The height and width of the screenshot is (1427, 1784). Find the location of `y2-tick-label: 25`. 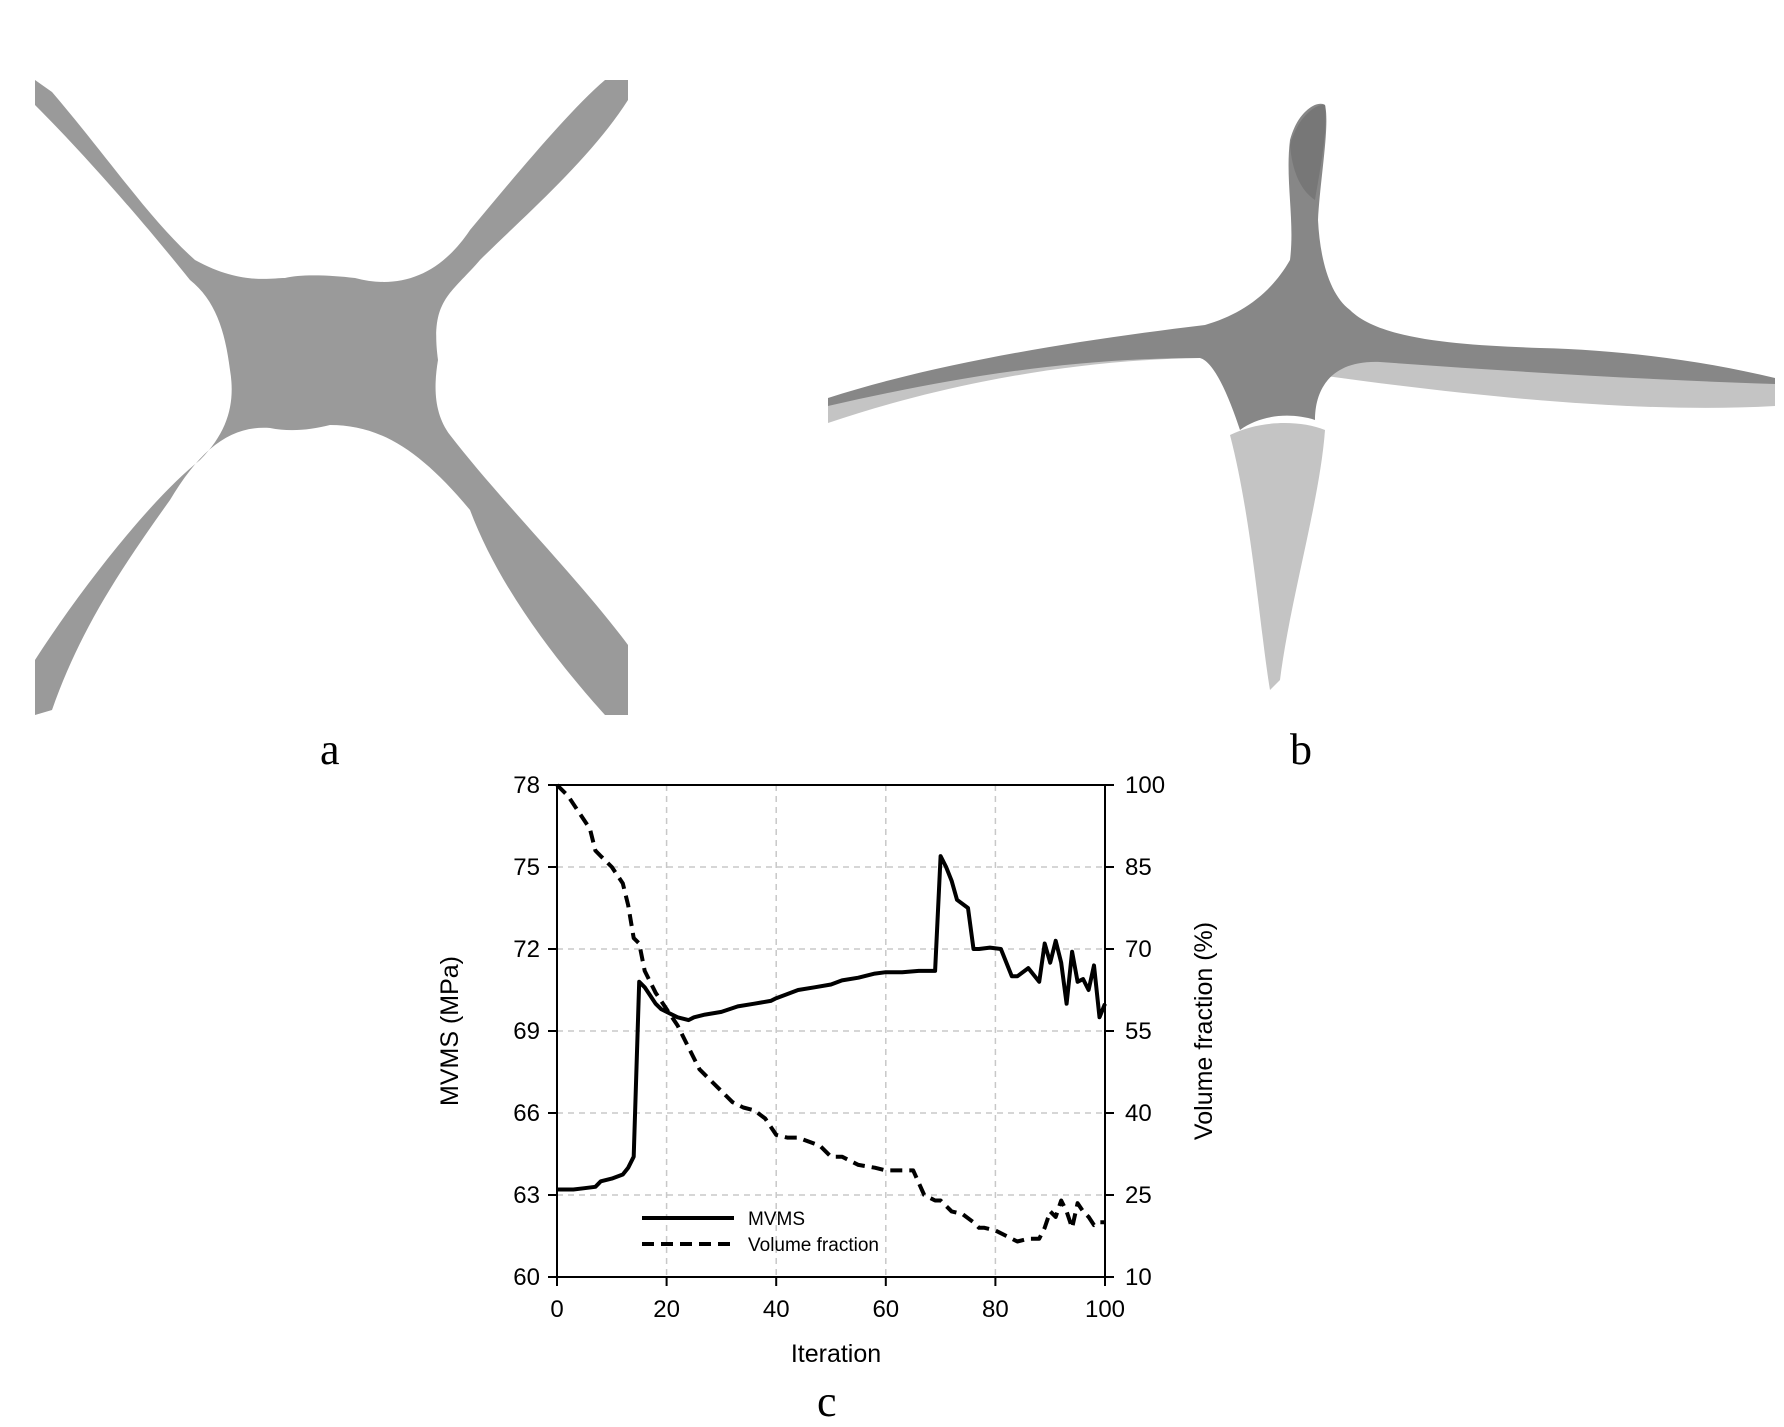

y2-tick-label: 25 is located at coordinates (1138, 1195).